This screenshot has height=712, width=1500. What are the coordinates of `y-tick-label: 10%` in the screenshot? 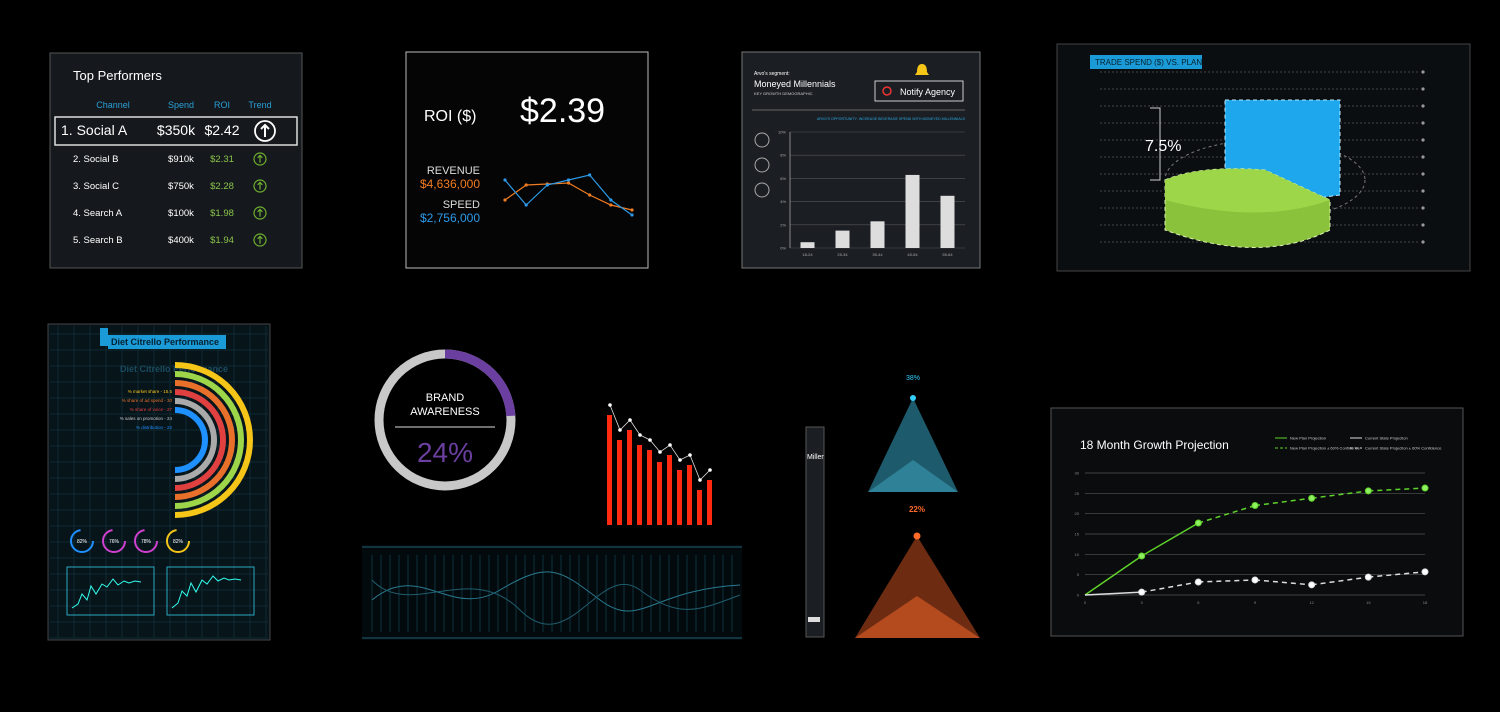 It's located at (782, 132).